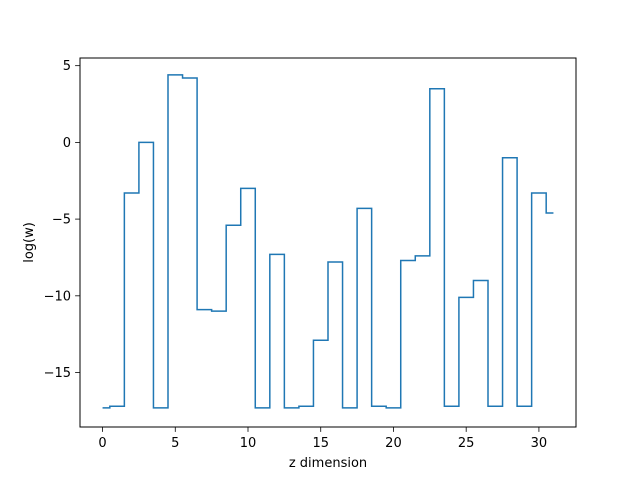 The image size is (640, 484). What do you see at coordinates (67, 66) in the screenshot?
I see `y-tick-label: 5` at bounding box center [67, 66].